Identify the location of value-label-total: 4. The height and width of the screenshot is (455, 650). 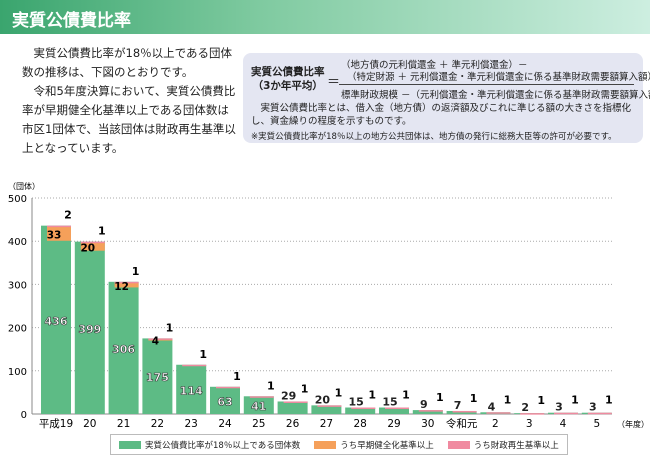
(492, 406).